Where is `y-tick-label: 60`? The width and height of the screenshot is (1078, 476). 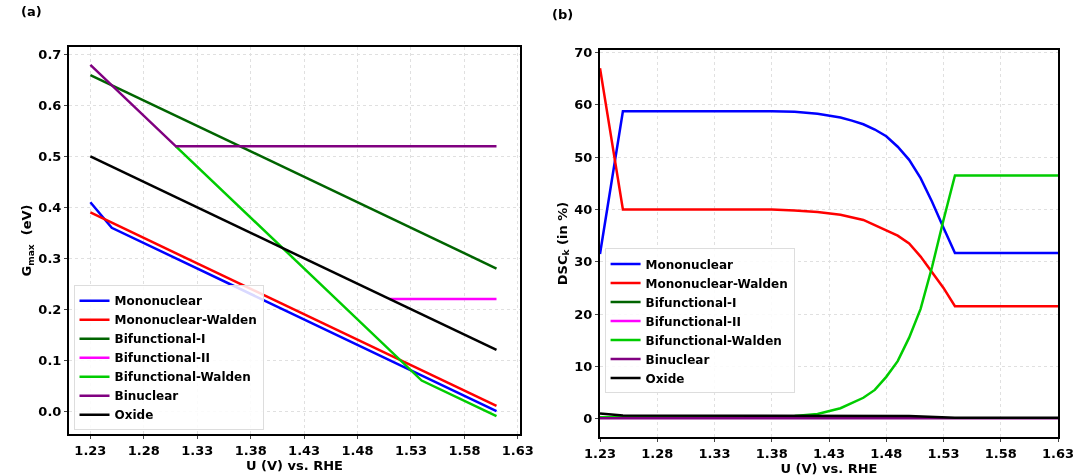 y-tick-label: 60 is located at coordinates (583, 105).